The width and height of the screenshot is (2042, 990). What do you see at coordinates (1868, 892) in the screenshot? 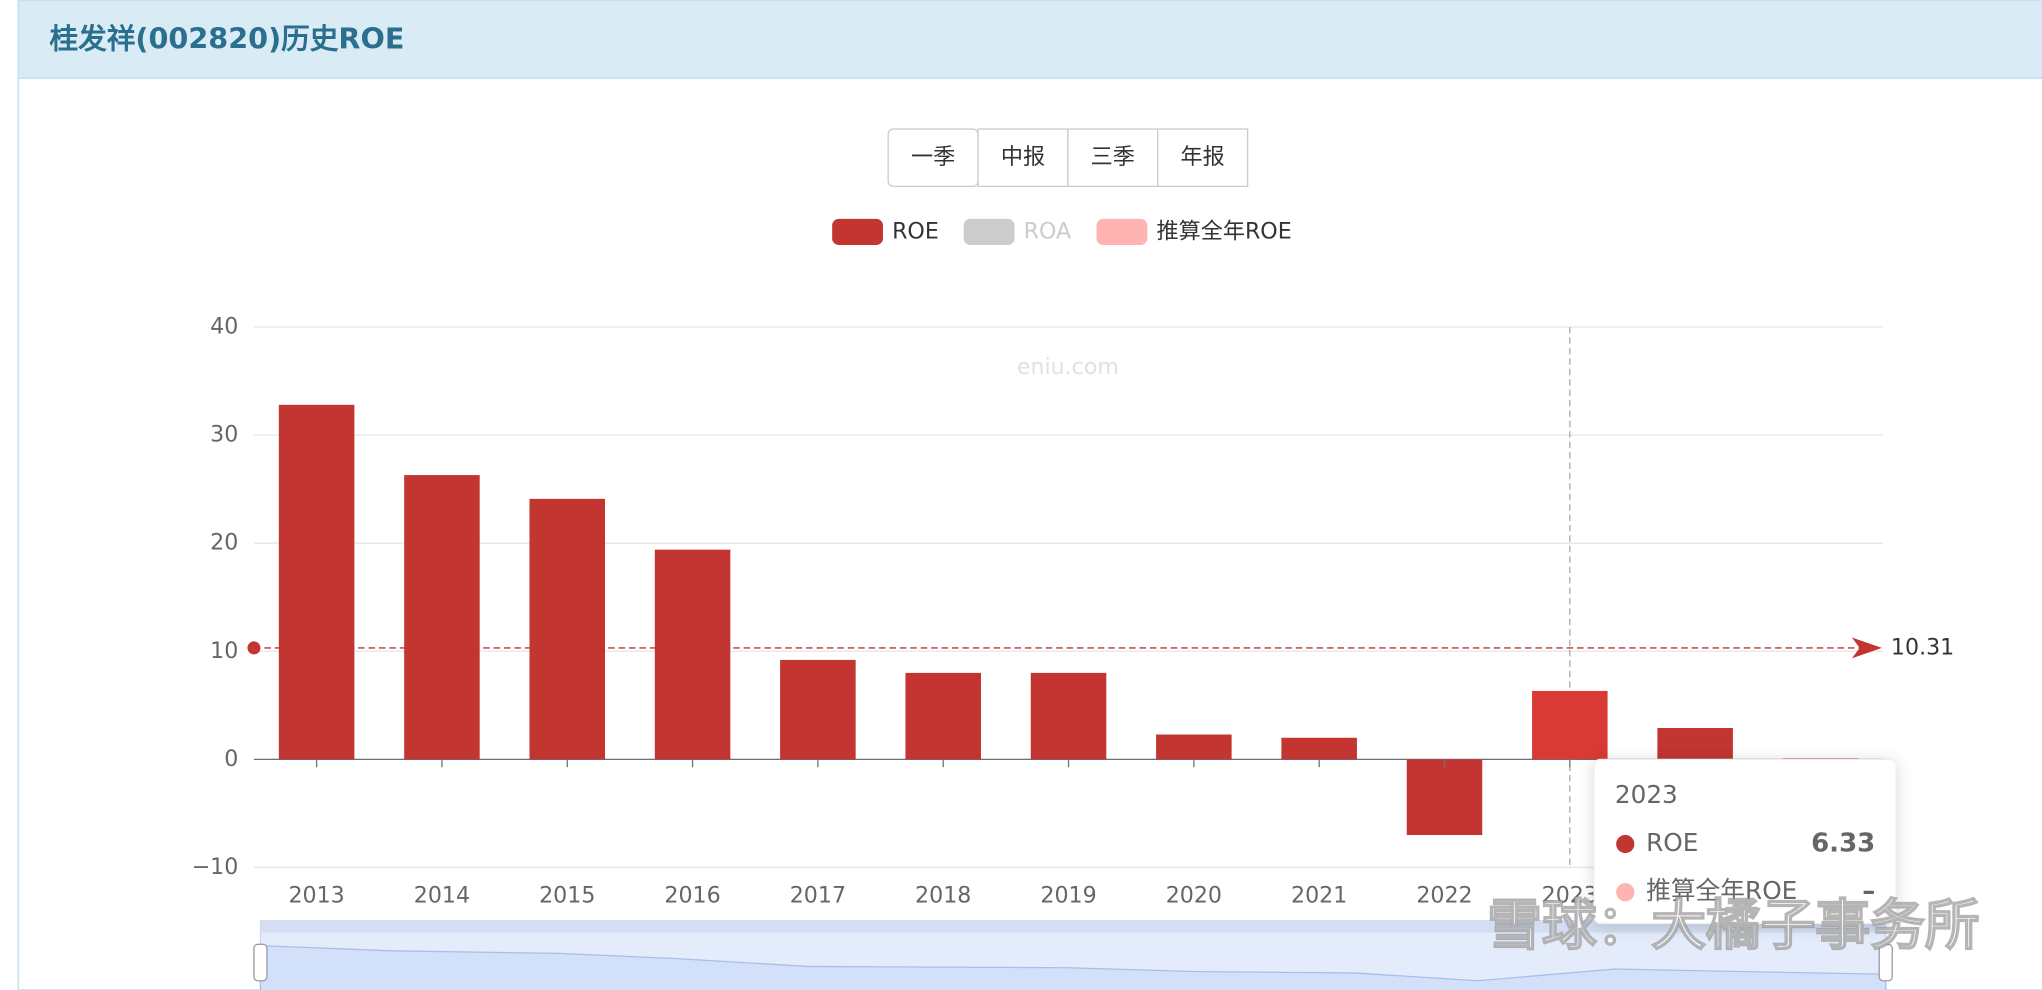
I see `tooltip-value: –` at bounding box center [1868, 892].